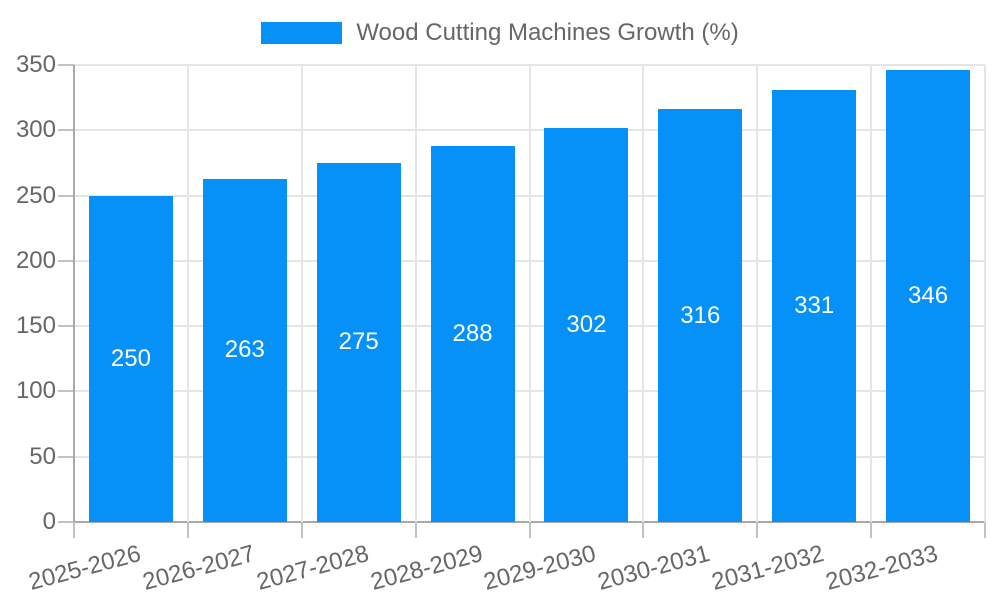 This screenshot has height=600, width=1000. What do you see at coordinates (84, 568) in the screenshot?
I see `x-tick-label: 2025-2026` at bounding box center [84, 568].